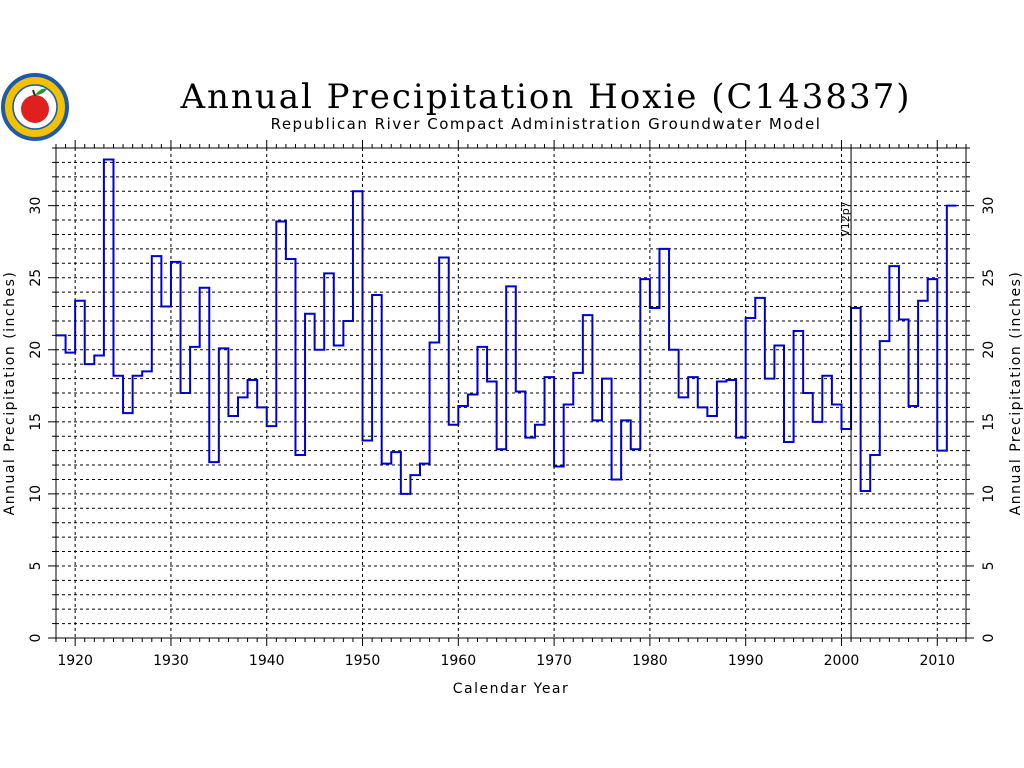  What do you see at coordinates (1016, 393) in the screenshot?
I see `y-axis-label-right: Annual Precipitation (inches)` at bounding box center [1016, 393].